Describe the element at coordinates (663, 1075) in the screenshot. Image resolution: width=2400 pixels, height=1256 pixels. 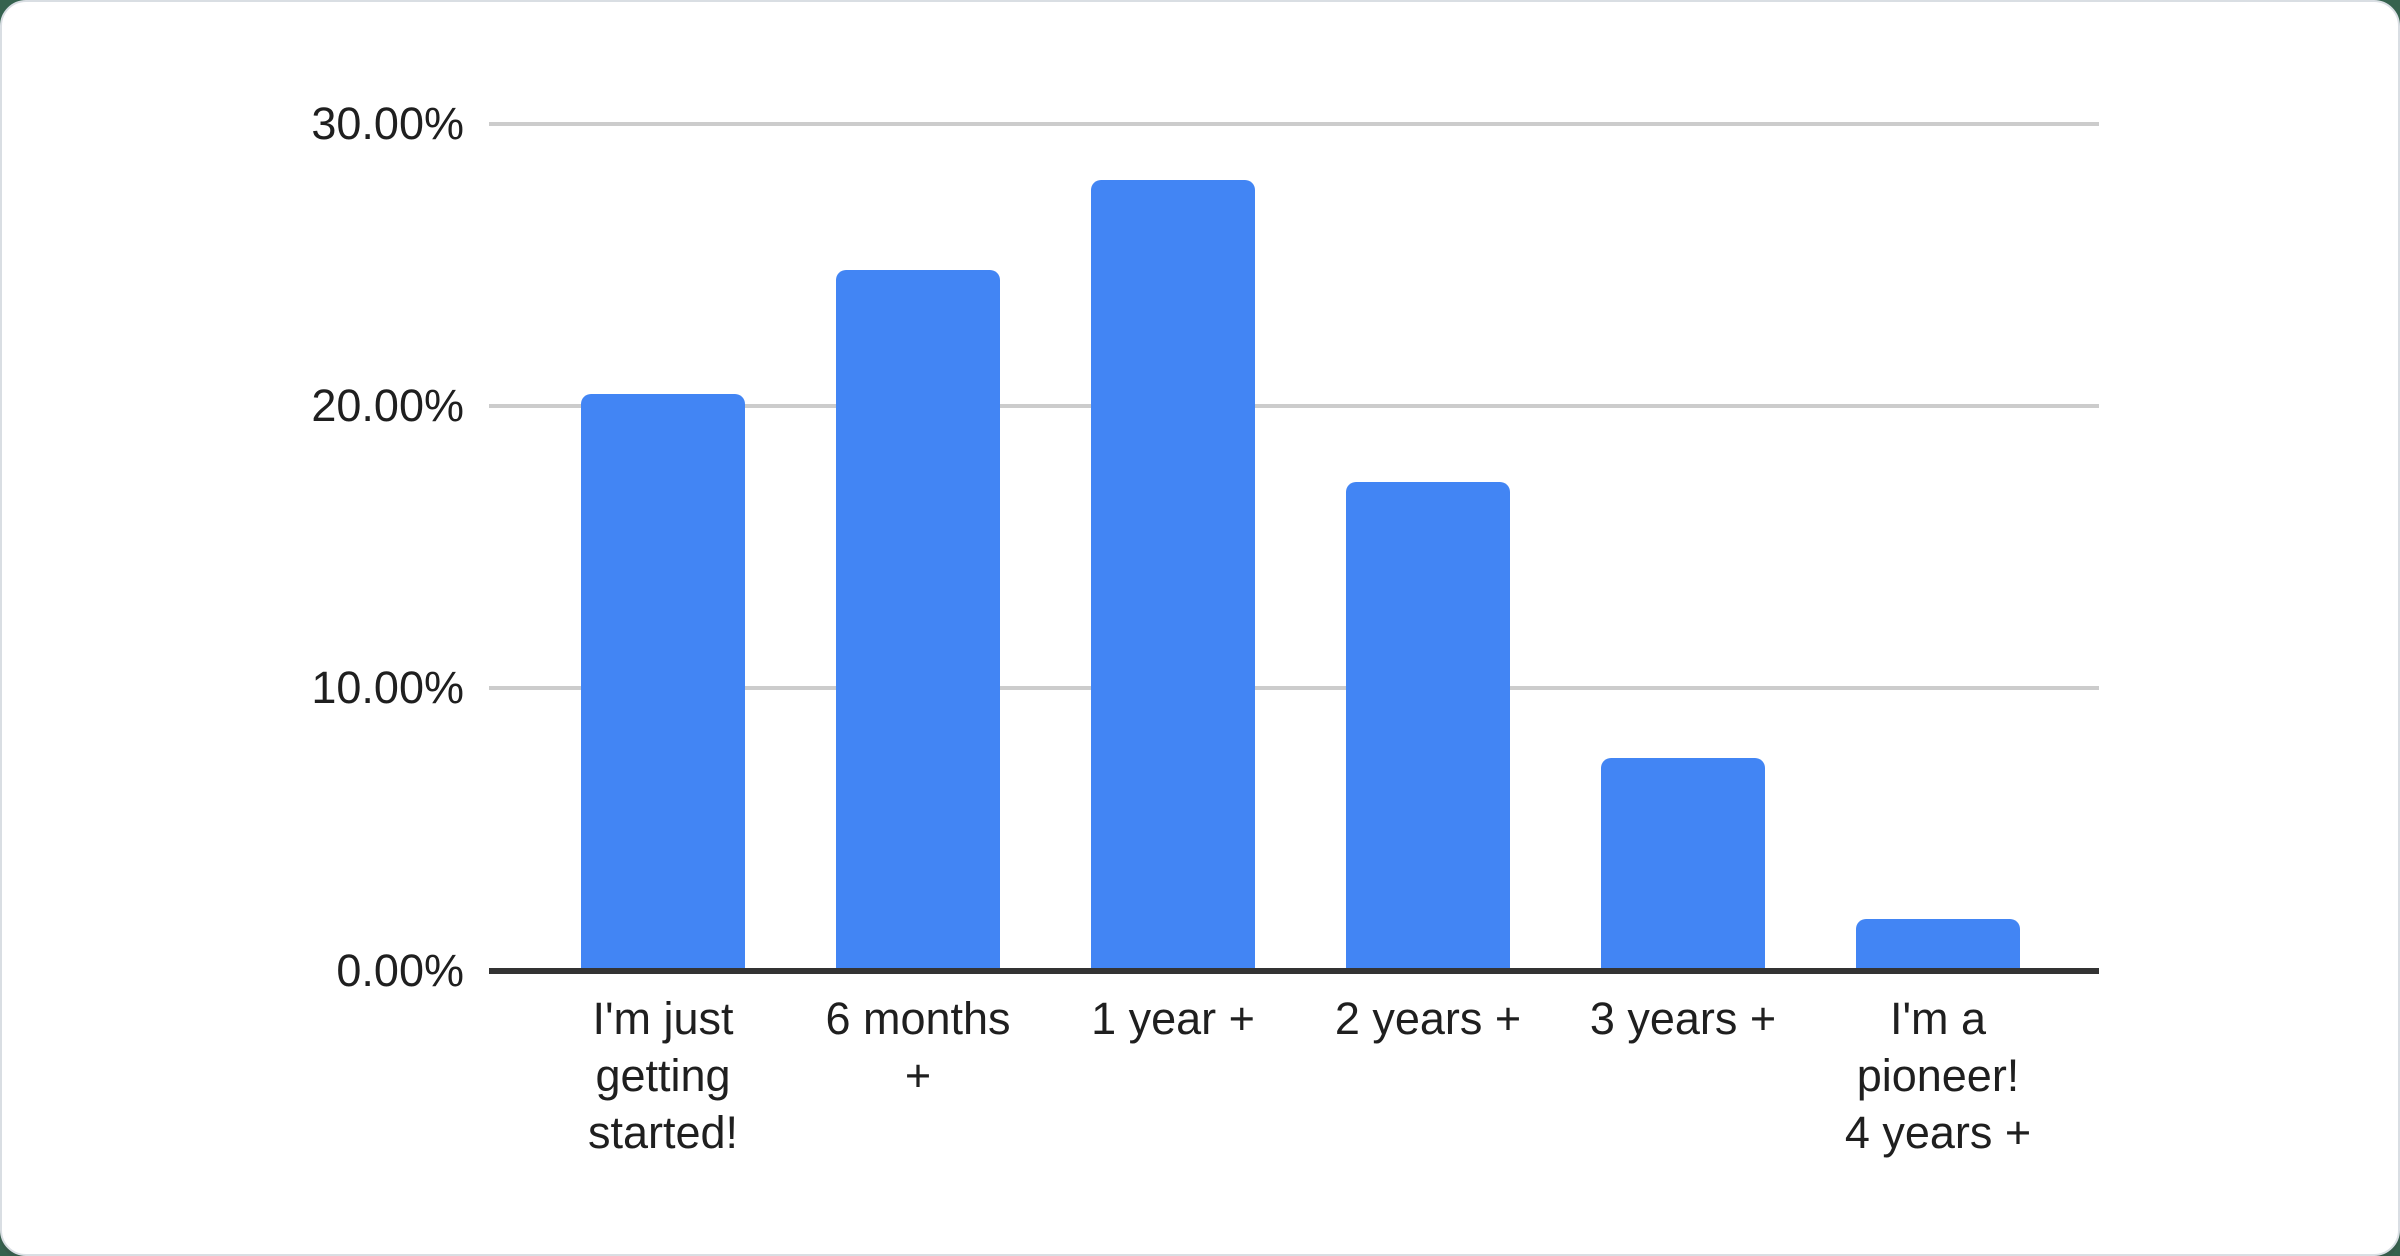
I see `x-axis-category-label: I'm just getting started!` at that location.